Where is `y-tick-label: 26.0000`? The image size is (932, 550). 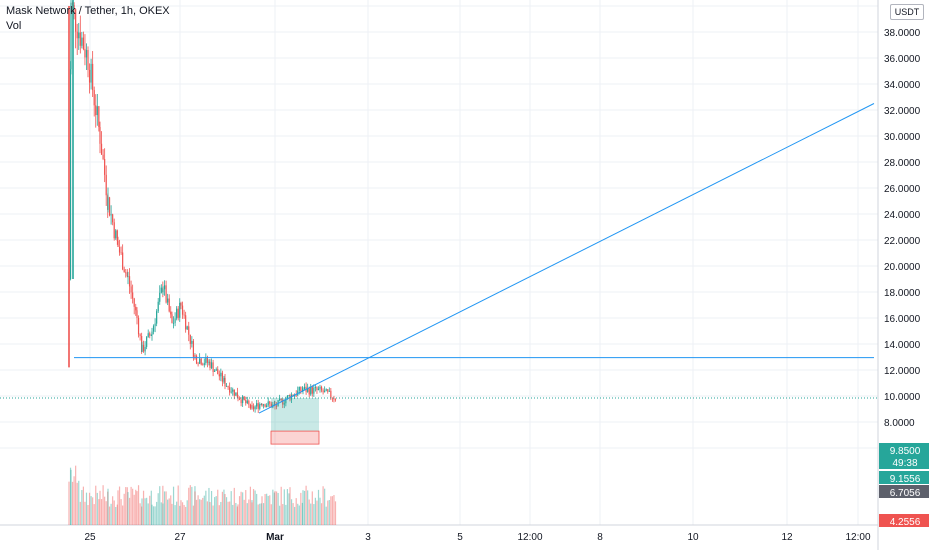 y-tick-label: 26.0000 is located at coordinates (902, 189).